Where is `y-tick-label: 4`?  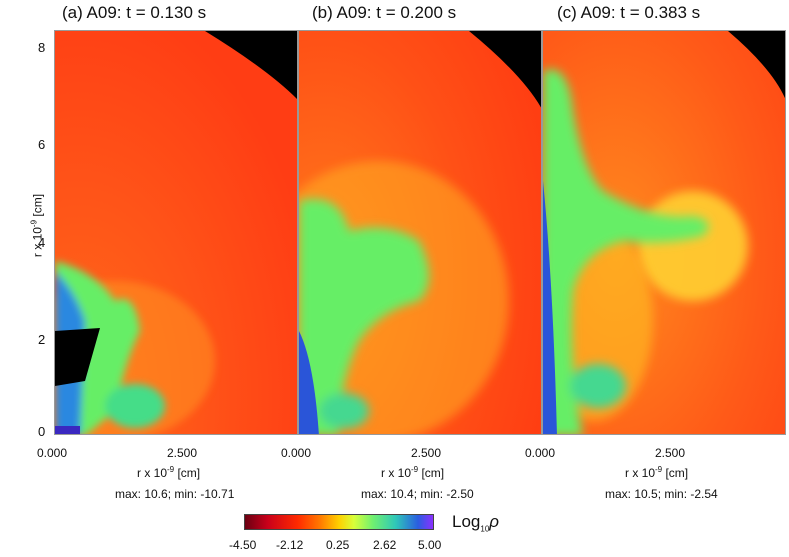 y-tick-label: 4 is located at coordinates (42, 242).